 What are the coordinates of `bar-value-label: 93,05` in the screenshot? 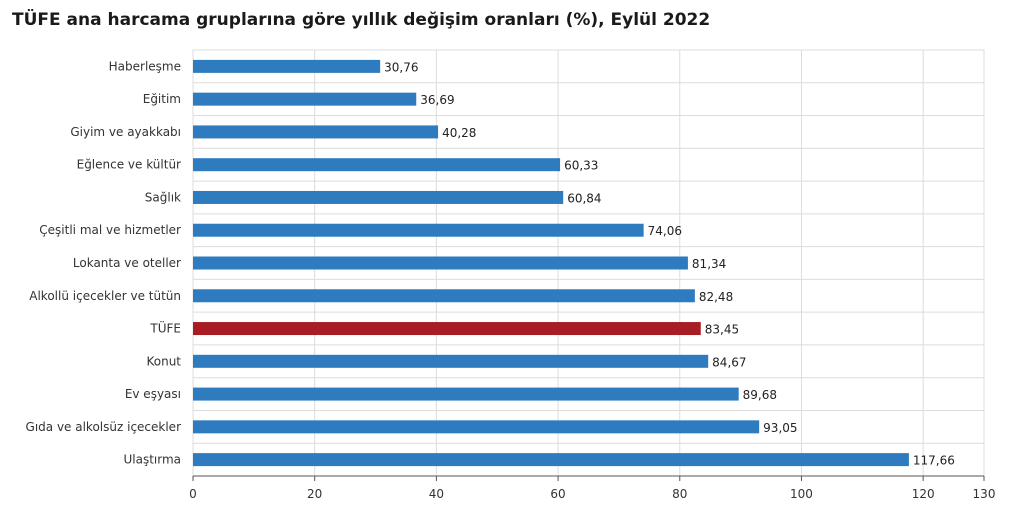 It's located at (780, 428).